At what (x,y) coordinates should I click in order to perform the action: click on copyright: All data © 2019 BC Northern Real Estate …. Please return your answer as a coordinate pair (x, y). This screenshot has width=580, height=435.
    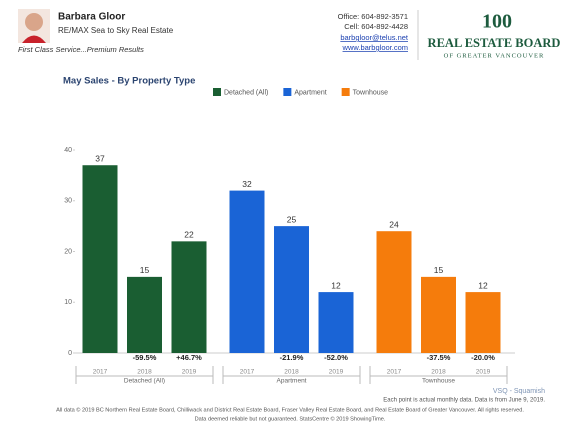
    Looking at the image, I should click on (290, 409).